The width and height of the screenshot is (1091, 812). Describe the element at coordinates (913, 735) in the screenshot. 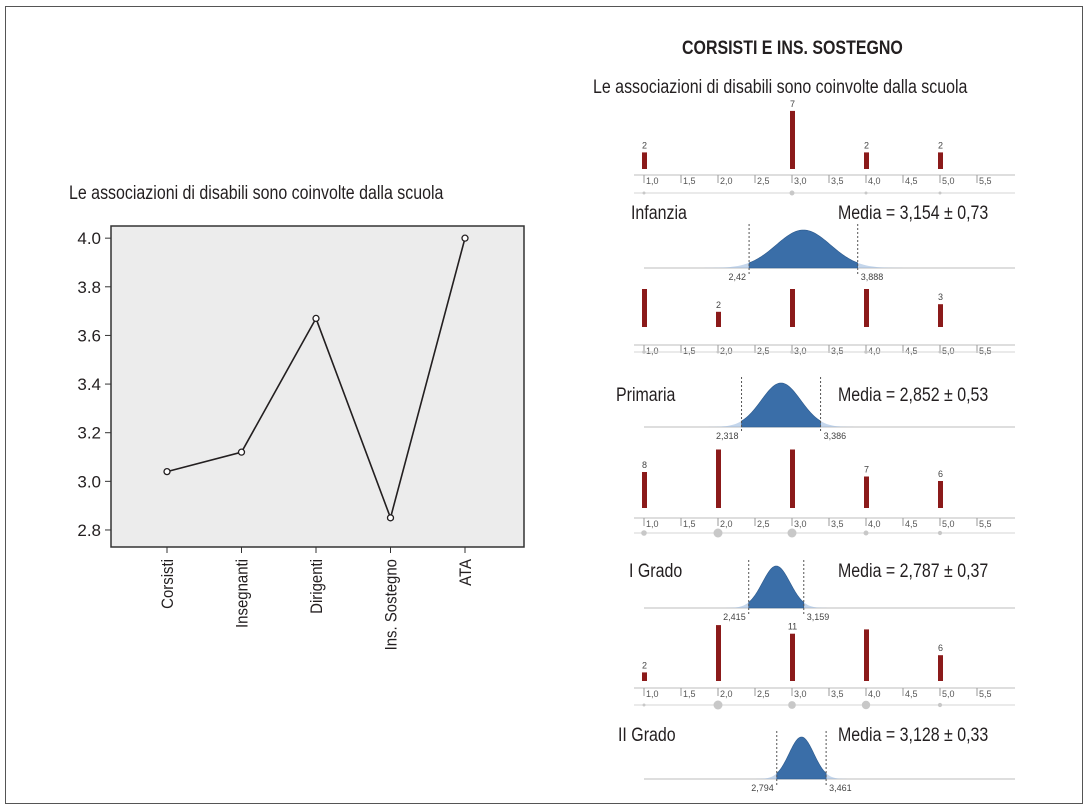

I see `media-ii-grado: Media = 3,128 ± 0,33` at that location.